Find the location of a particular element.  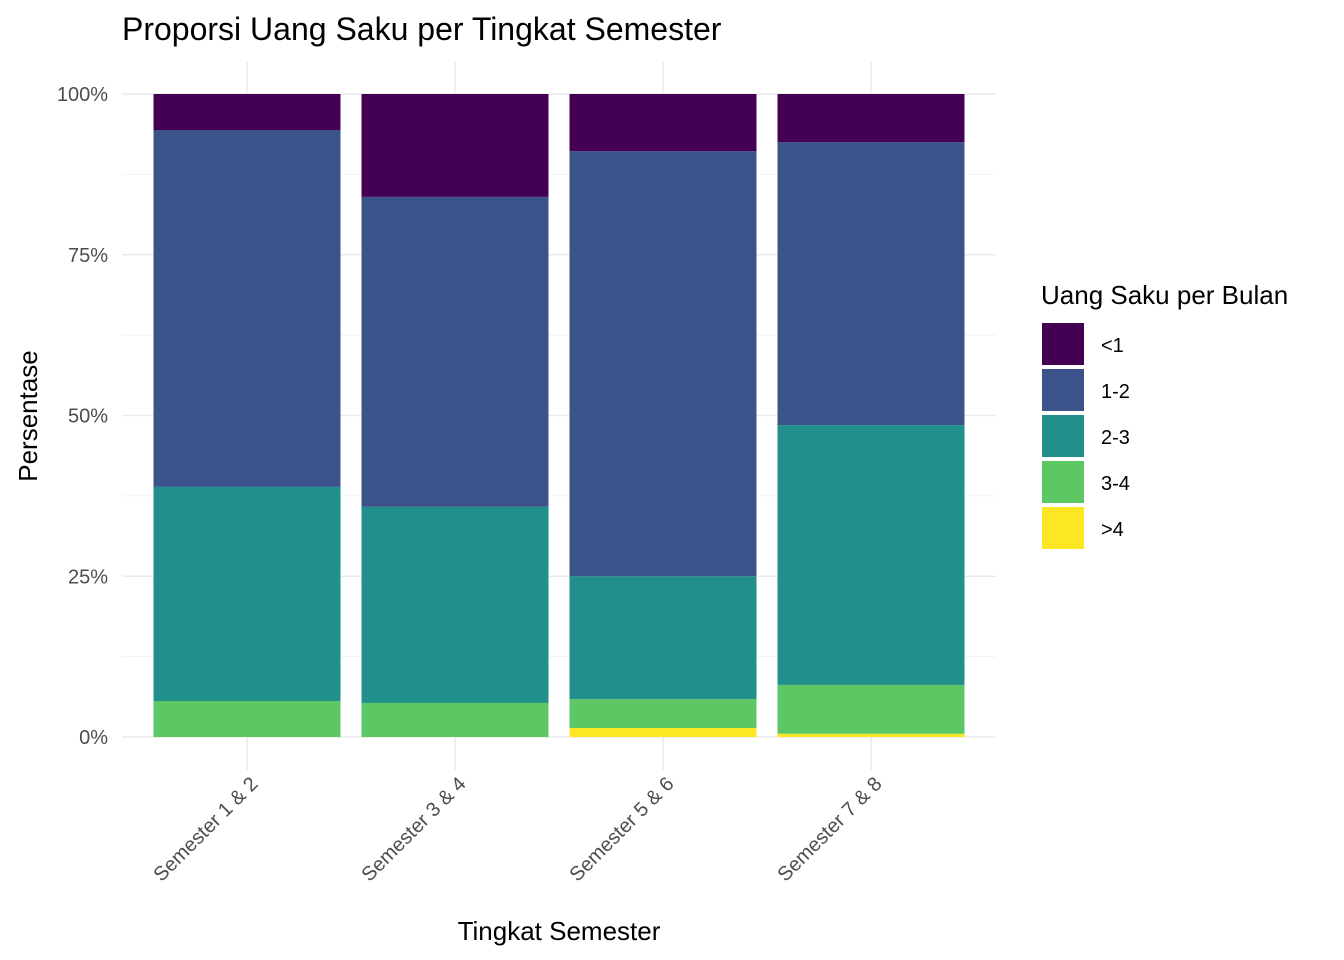

y-tick-label: 50% is located at coordinates (88, 417).